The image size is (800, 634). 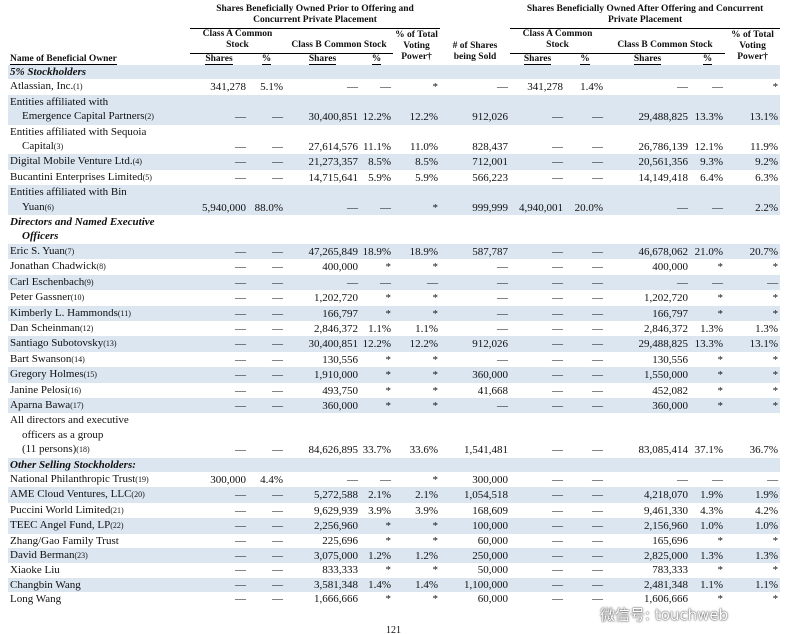 What do you see at coordinates (73, 478) in the screenshot?
I see `owner-name-text: National Philanthropic Trust` at bounding box center [73, 478].